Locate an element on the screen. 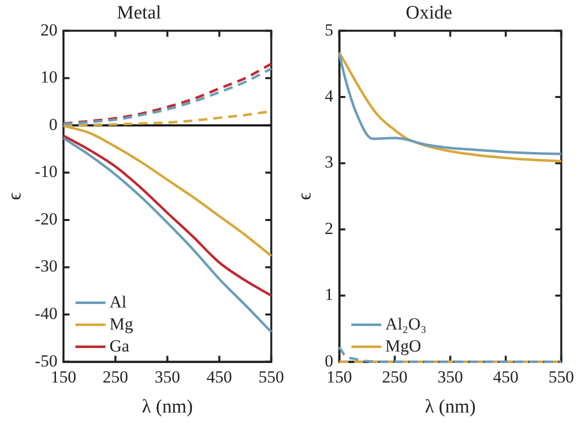 This screenshot has width=580, height=423. line-series is located at coordinates (167, 215).